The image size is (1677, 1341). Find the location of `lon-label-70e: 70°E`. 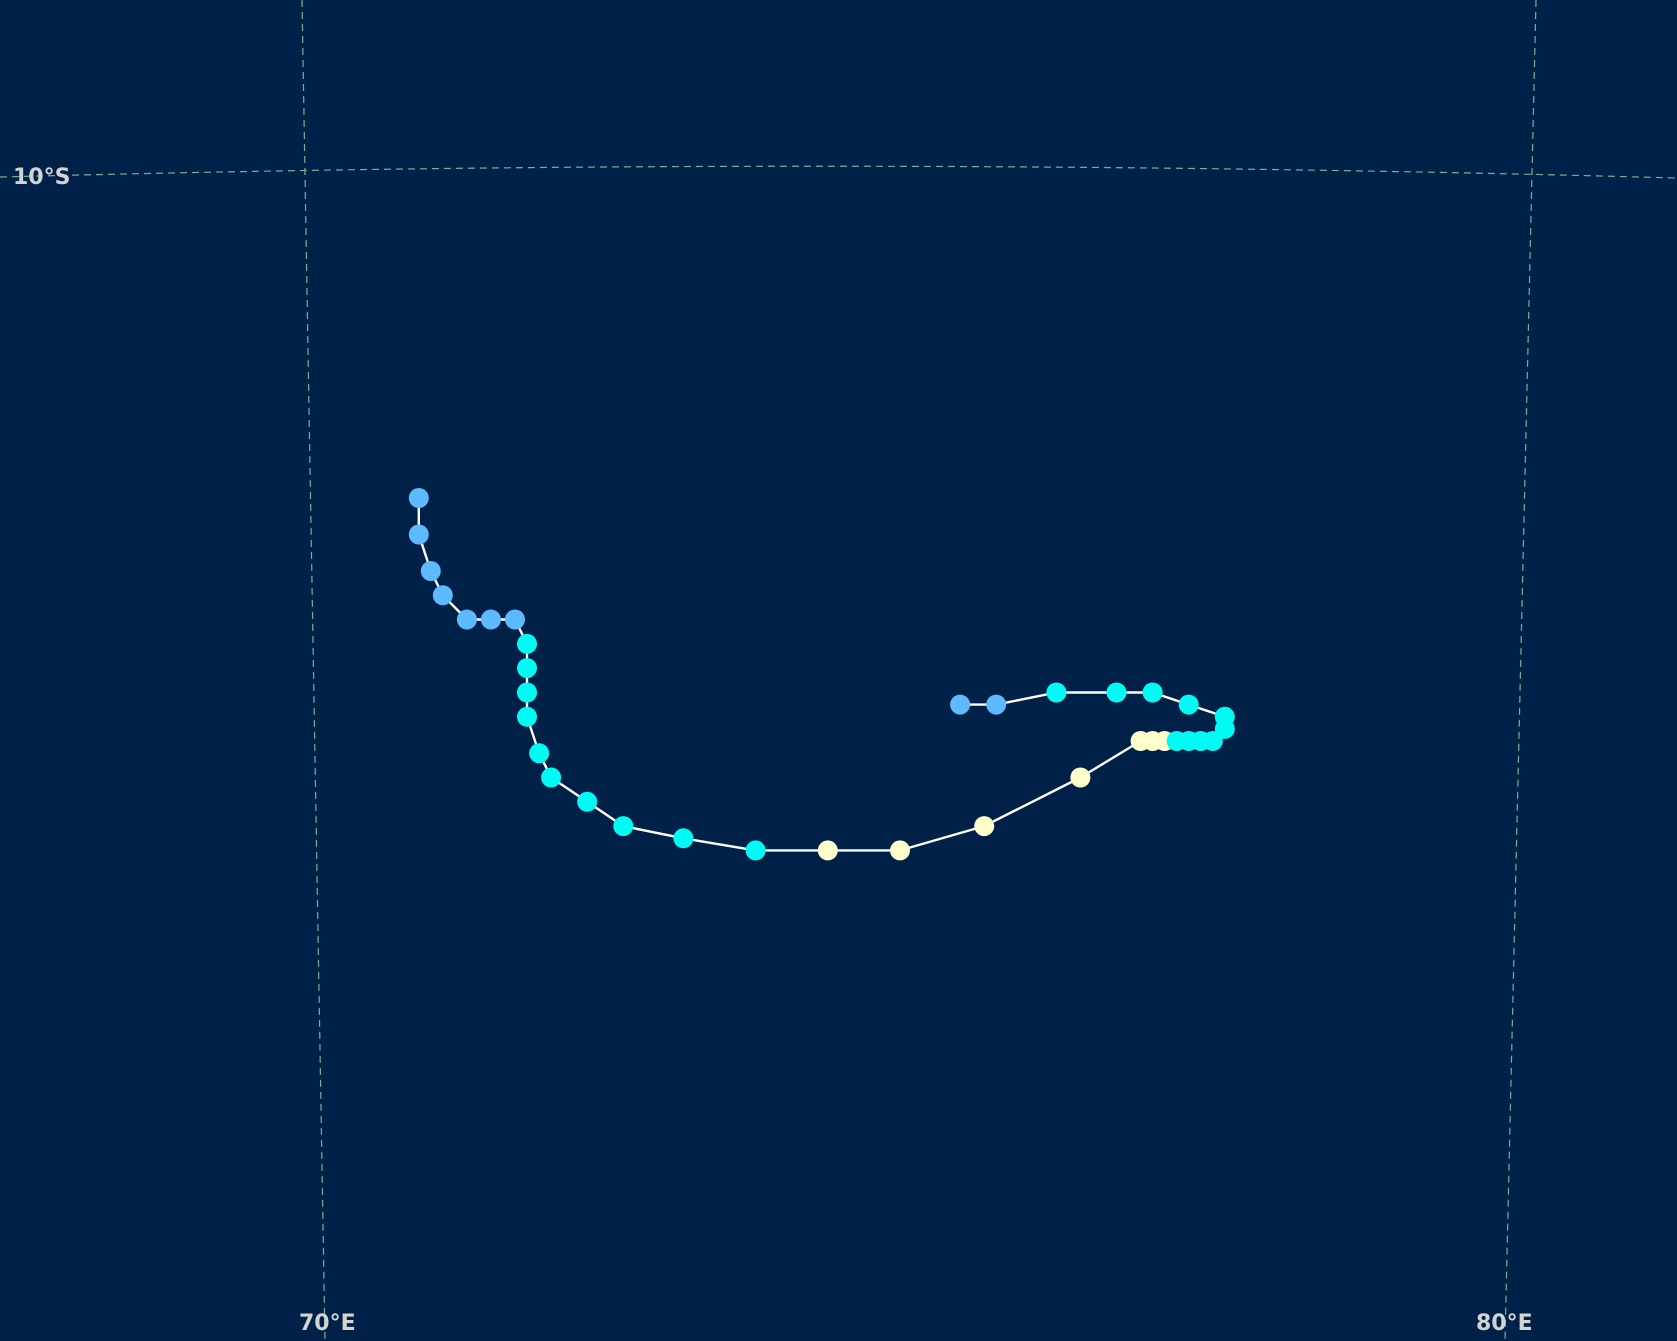

lon-label-70e: 70°E is located at coordinates (327, 1323).